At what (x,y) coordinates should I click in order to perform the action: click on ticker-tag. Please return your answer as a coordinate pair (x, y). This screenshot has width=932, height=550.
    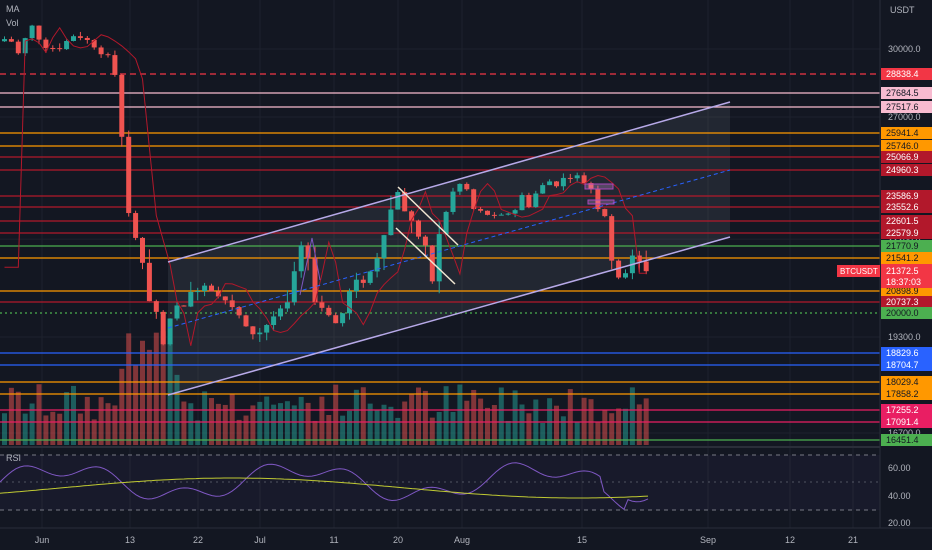
    Looking at the image, I should click on (858, 271).